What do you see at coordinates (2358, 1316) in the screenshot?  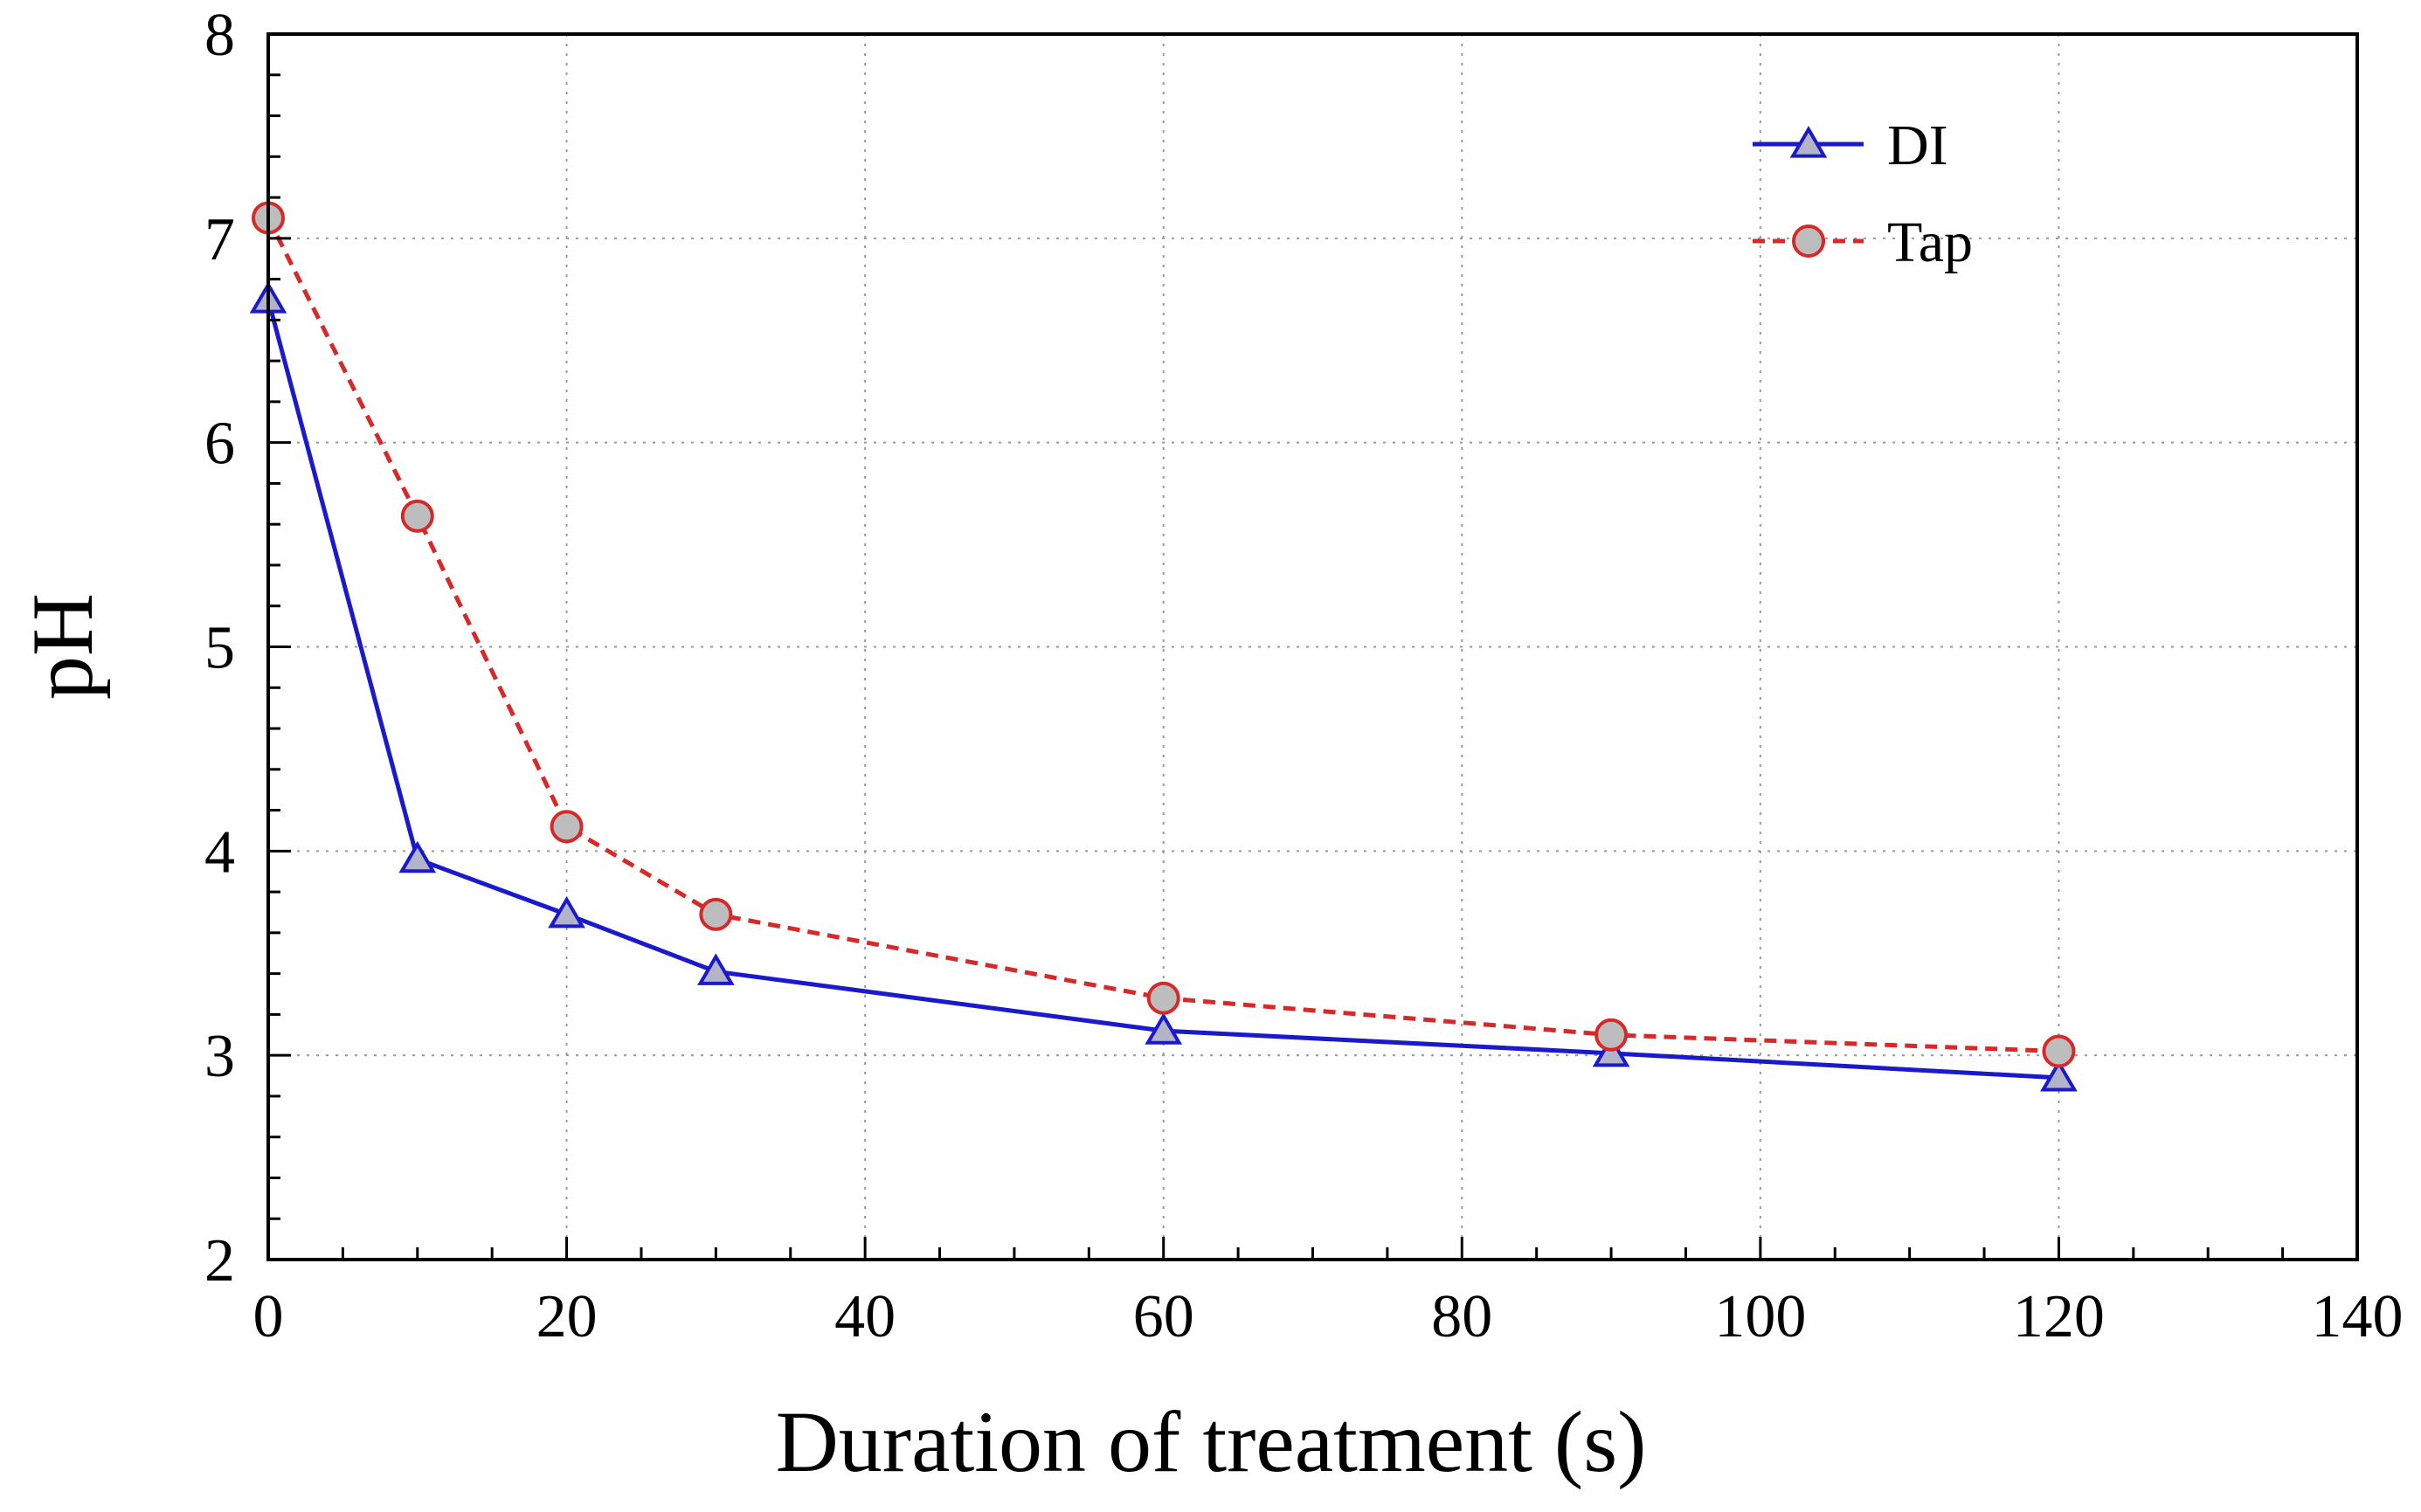 I see `x-tick-label: 140` at bounding box center [2358, 1316].